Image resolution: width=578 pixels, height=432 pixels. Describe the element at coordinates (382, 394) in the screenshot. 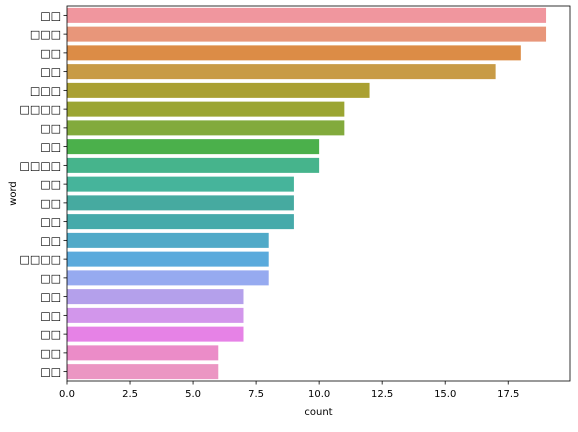

I see `x-tick-label: 12.5` at that location.